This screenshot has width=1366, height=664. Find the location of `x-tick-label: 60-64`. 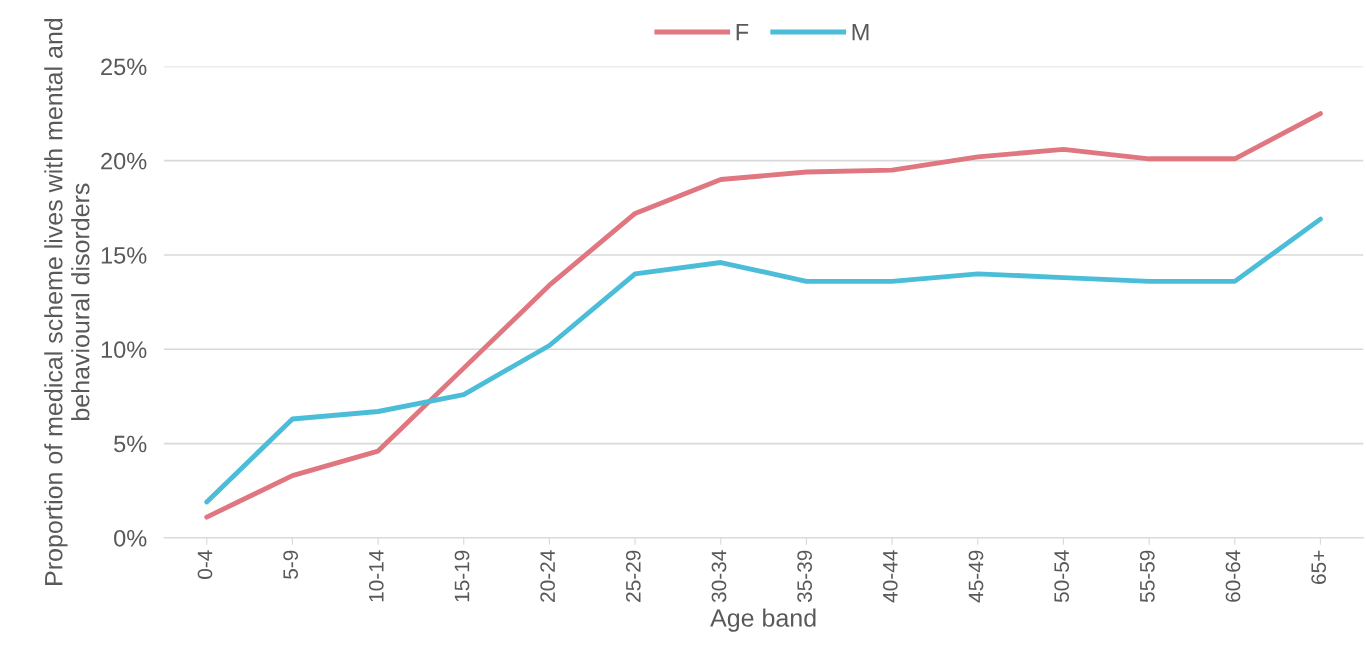

x-tick-label: 60-64 is located at coordinates (1233, 576).